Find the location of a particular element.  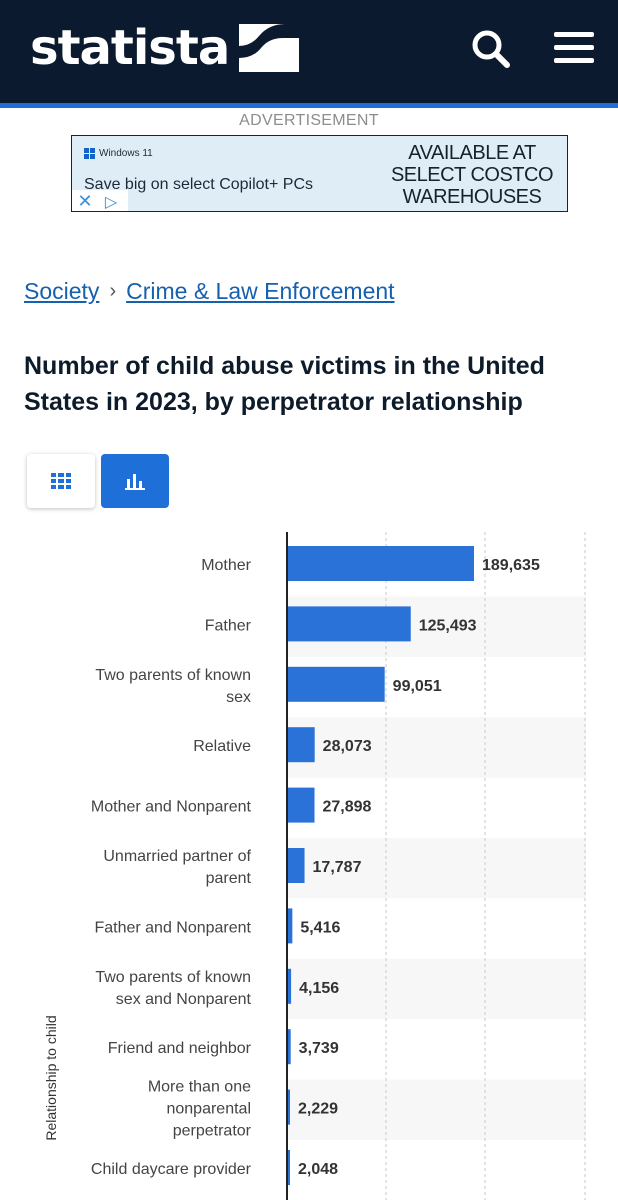

search-icon is located at coordinates (491, 49).